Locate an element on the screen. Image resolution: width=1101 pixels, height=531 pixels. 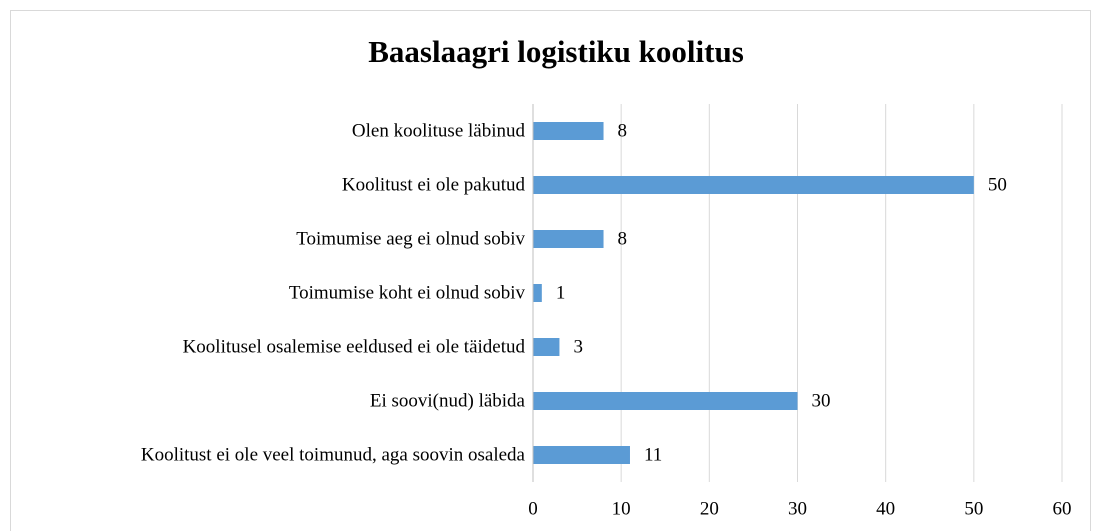
x-tick-label: 0 is located at coordinates (533, 508).